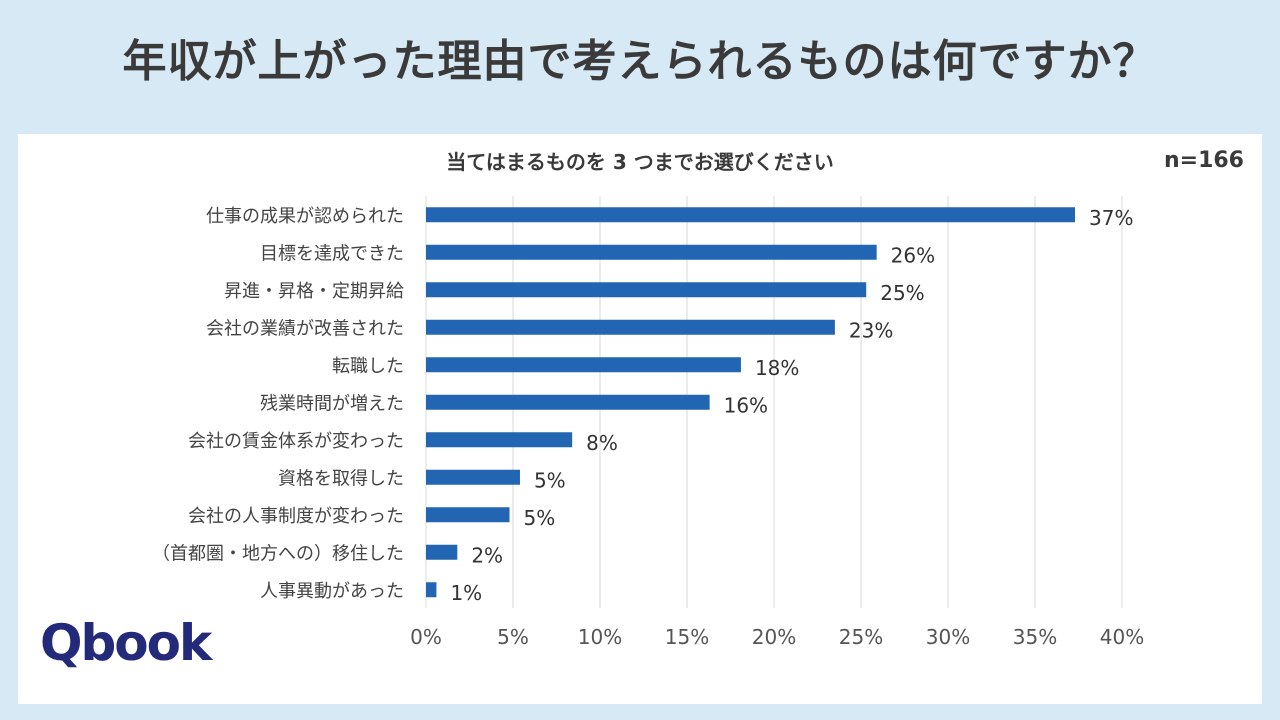 The width and height of the screenshot is (1280, 720). What do you see at coordinates (871, 330) in the screenshot?
I see `data-label: 23%` at bounding box center [871, 330].